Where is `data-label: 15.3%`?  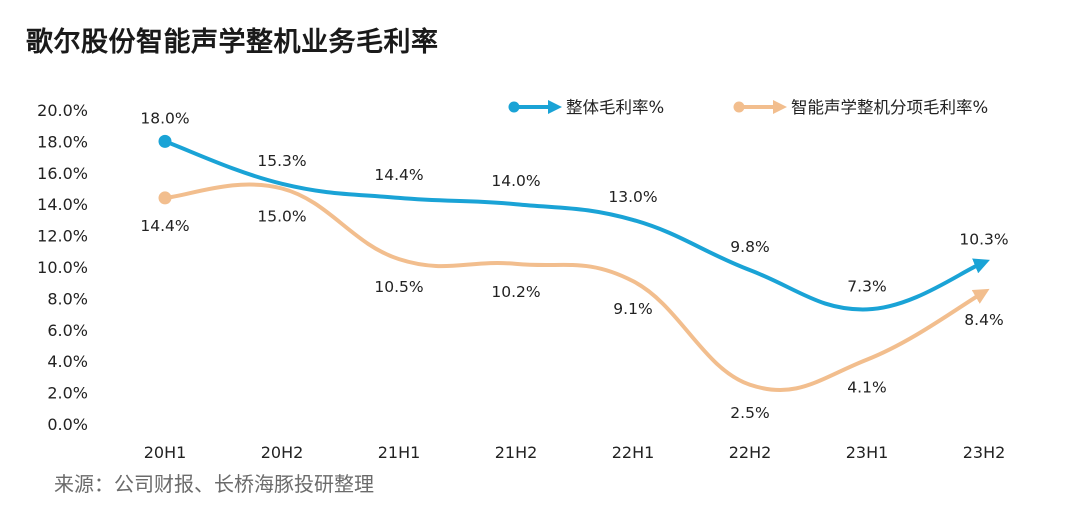 data-label: 15.3% is located at coordinates (281, 161).